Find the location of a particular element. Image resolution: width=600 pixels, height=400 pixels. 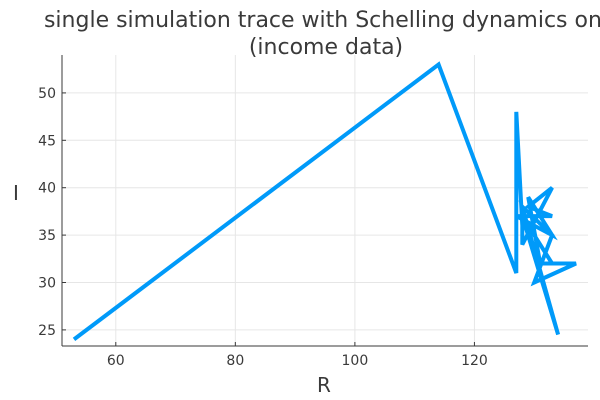

x-tick-label: 120 is located at coordinates (474, 361).